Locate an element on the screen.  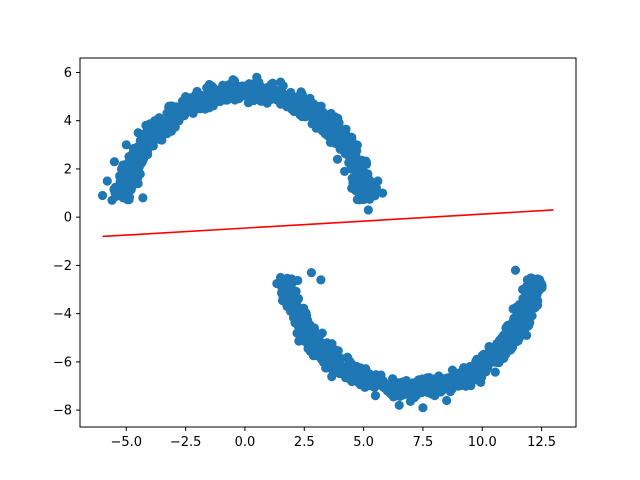
x-tick-label: 10.0 is located at coordinates (482, 442).